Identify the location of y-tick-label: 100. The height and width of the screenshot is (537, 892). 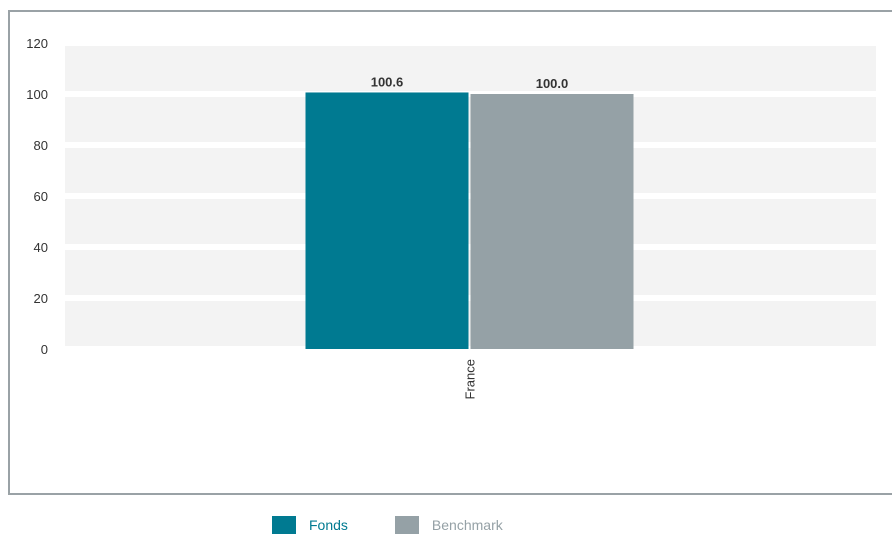
(37, 94).